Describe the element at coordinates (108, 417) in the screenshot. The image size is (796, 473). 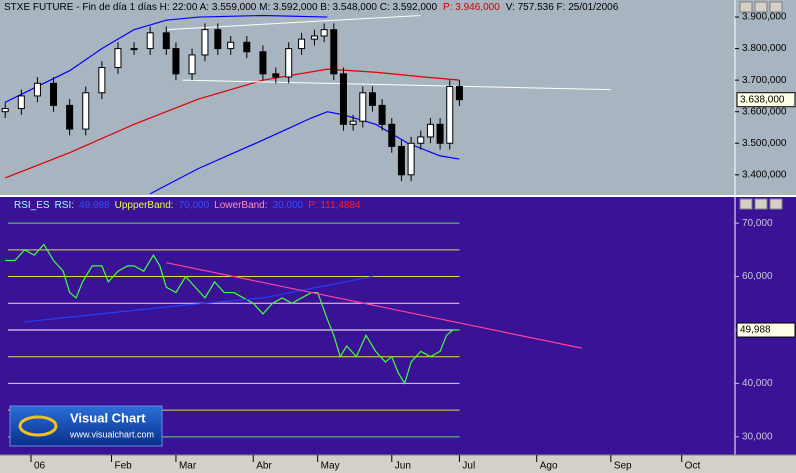
I see `logo-title: Visual Chart` at that location.